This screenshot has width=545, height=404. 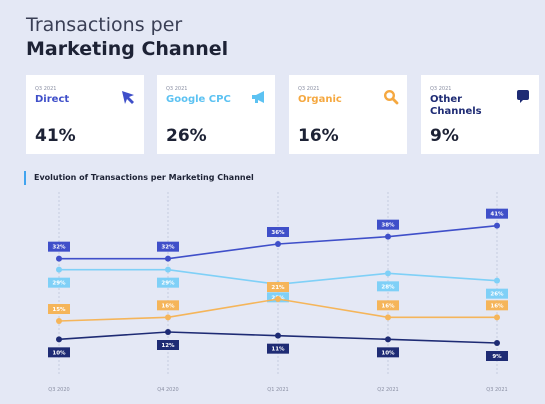 What do you see at coordinates (52, 99) in the screenshot?
I see `card-name: Direct` at bounding box center [52, 99].